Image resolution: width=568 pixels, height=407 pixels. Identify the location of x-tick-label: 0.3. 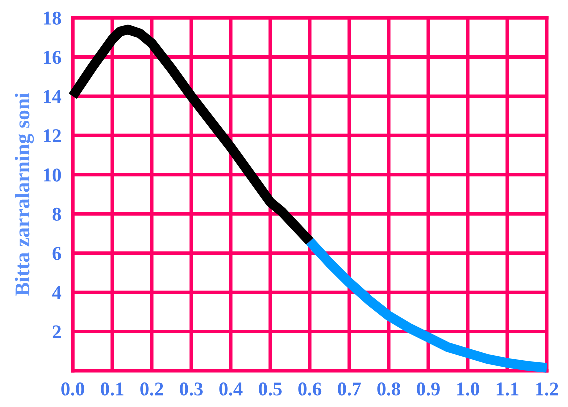
(191, 389).